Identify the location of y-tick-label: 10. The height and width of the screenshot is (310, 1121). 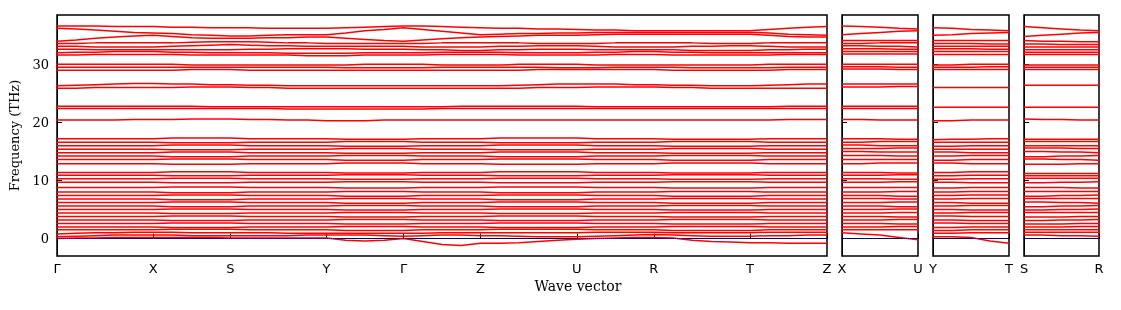
(40, 181).